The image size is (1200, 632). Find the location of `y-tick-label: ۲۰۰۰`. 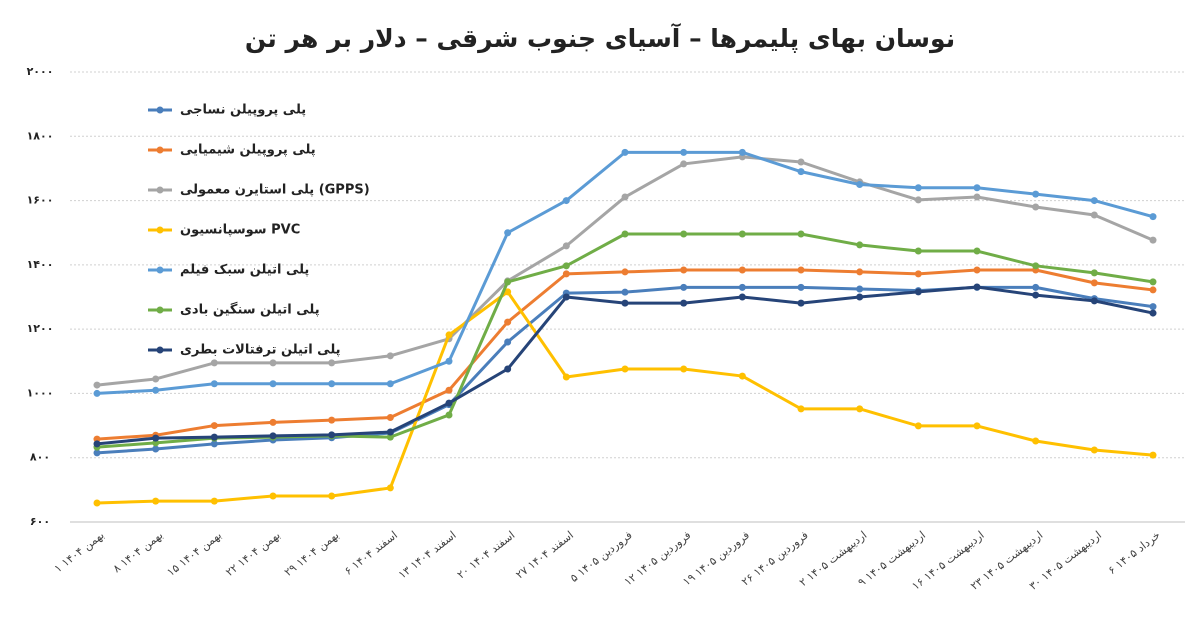

y-tick-label: ۲۰۰۰ is located at coordinates (40, 71).